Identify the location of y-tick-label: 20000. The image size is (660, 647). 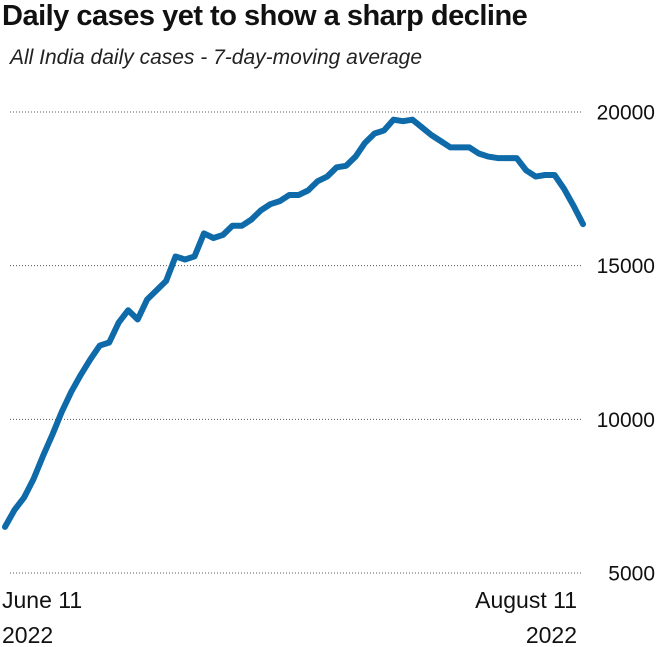
(626, 113).